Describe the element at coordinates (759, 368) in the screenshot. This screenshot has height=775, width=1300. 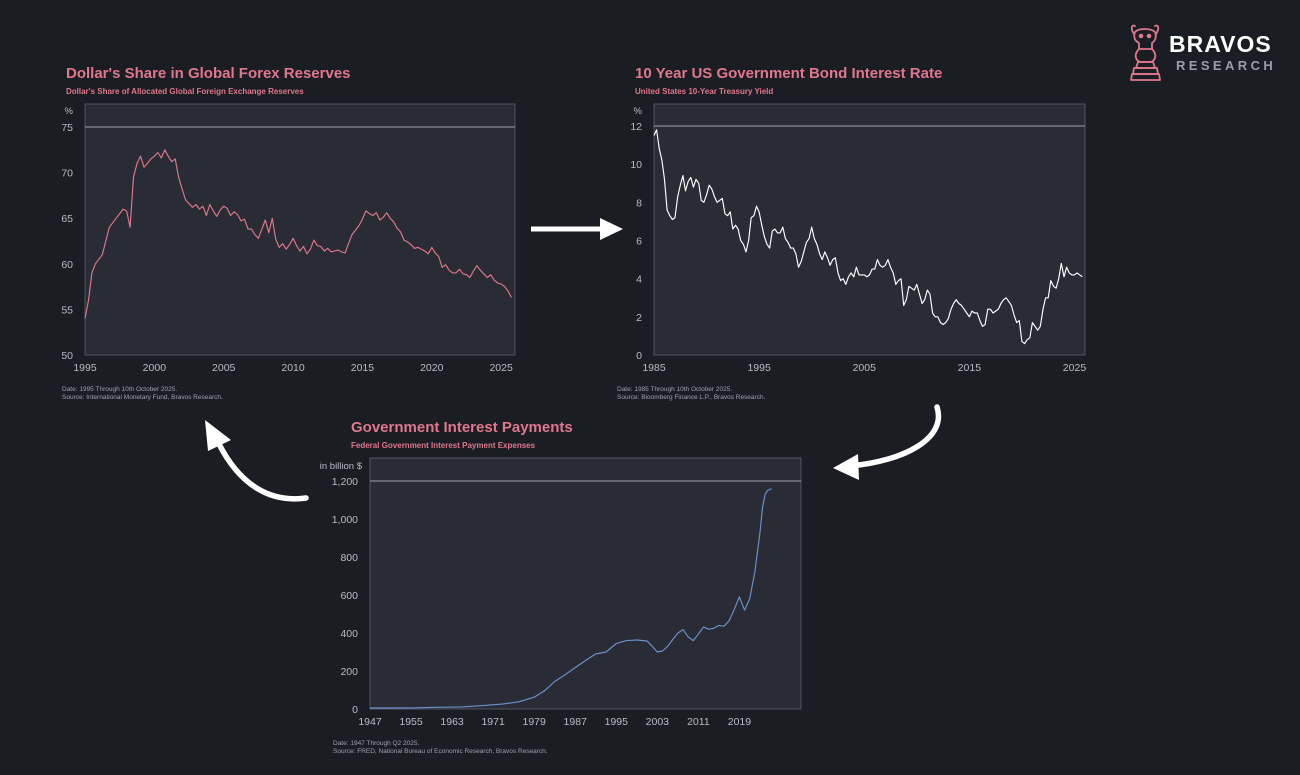
I see `yield-x-tick-label: 1995` at that location.